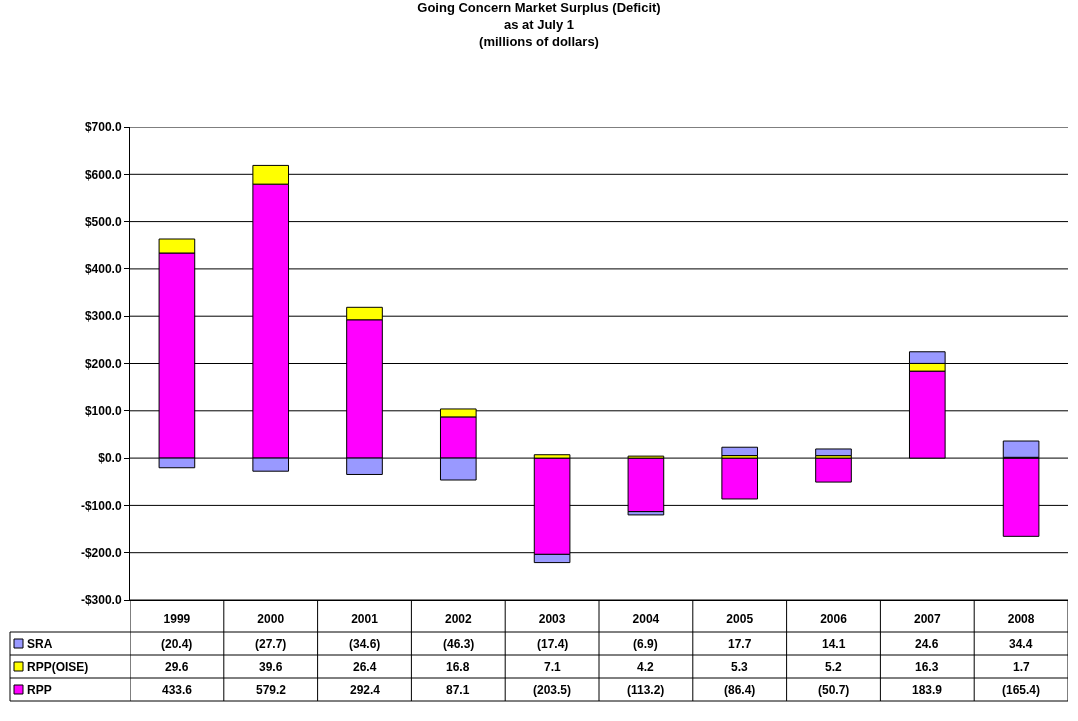 This screenshot has height=721, width=1078. Describe the element at coordinates (740, 619) in the screenshot. I see `x-tick-label: 2005` at that location.